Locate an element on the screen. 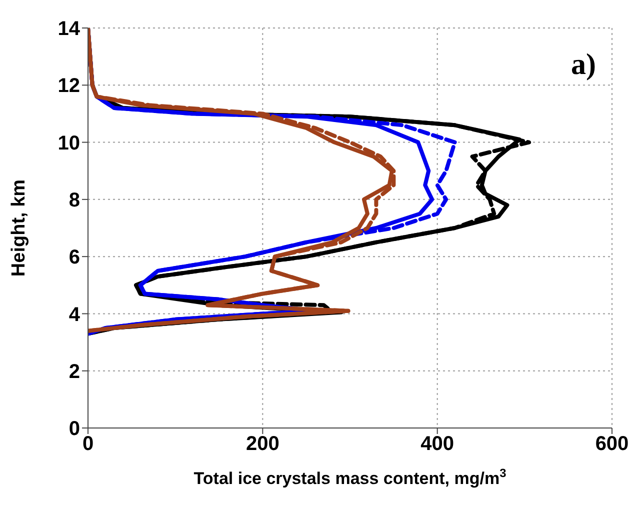 This screenshot has height=515, width=632. y-tick-label: 12 is located at coordinates (69, 86).